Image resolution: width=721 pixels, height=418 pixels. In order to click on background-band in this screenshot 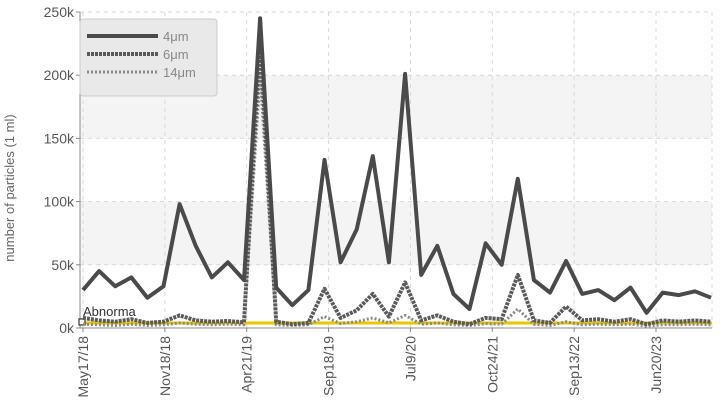, I will do `click(396, 233)`.